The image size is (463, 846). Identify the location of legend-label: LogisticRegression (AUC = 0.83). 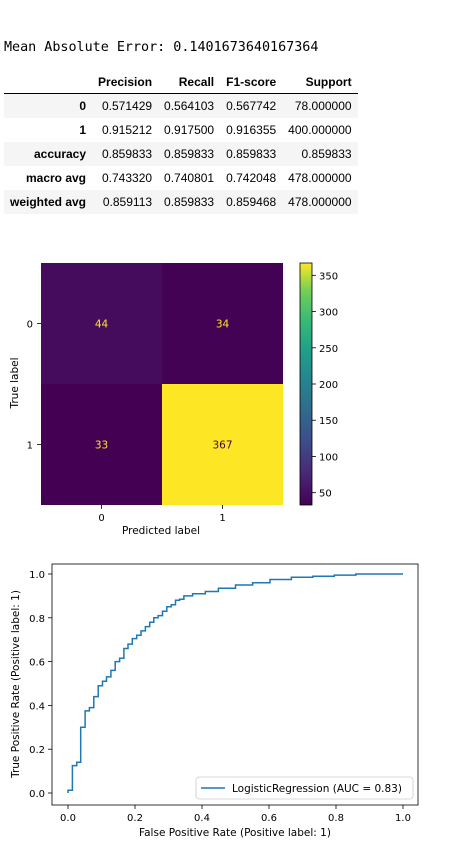
(317, 789).